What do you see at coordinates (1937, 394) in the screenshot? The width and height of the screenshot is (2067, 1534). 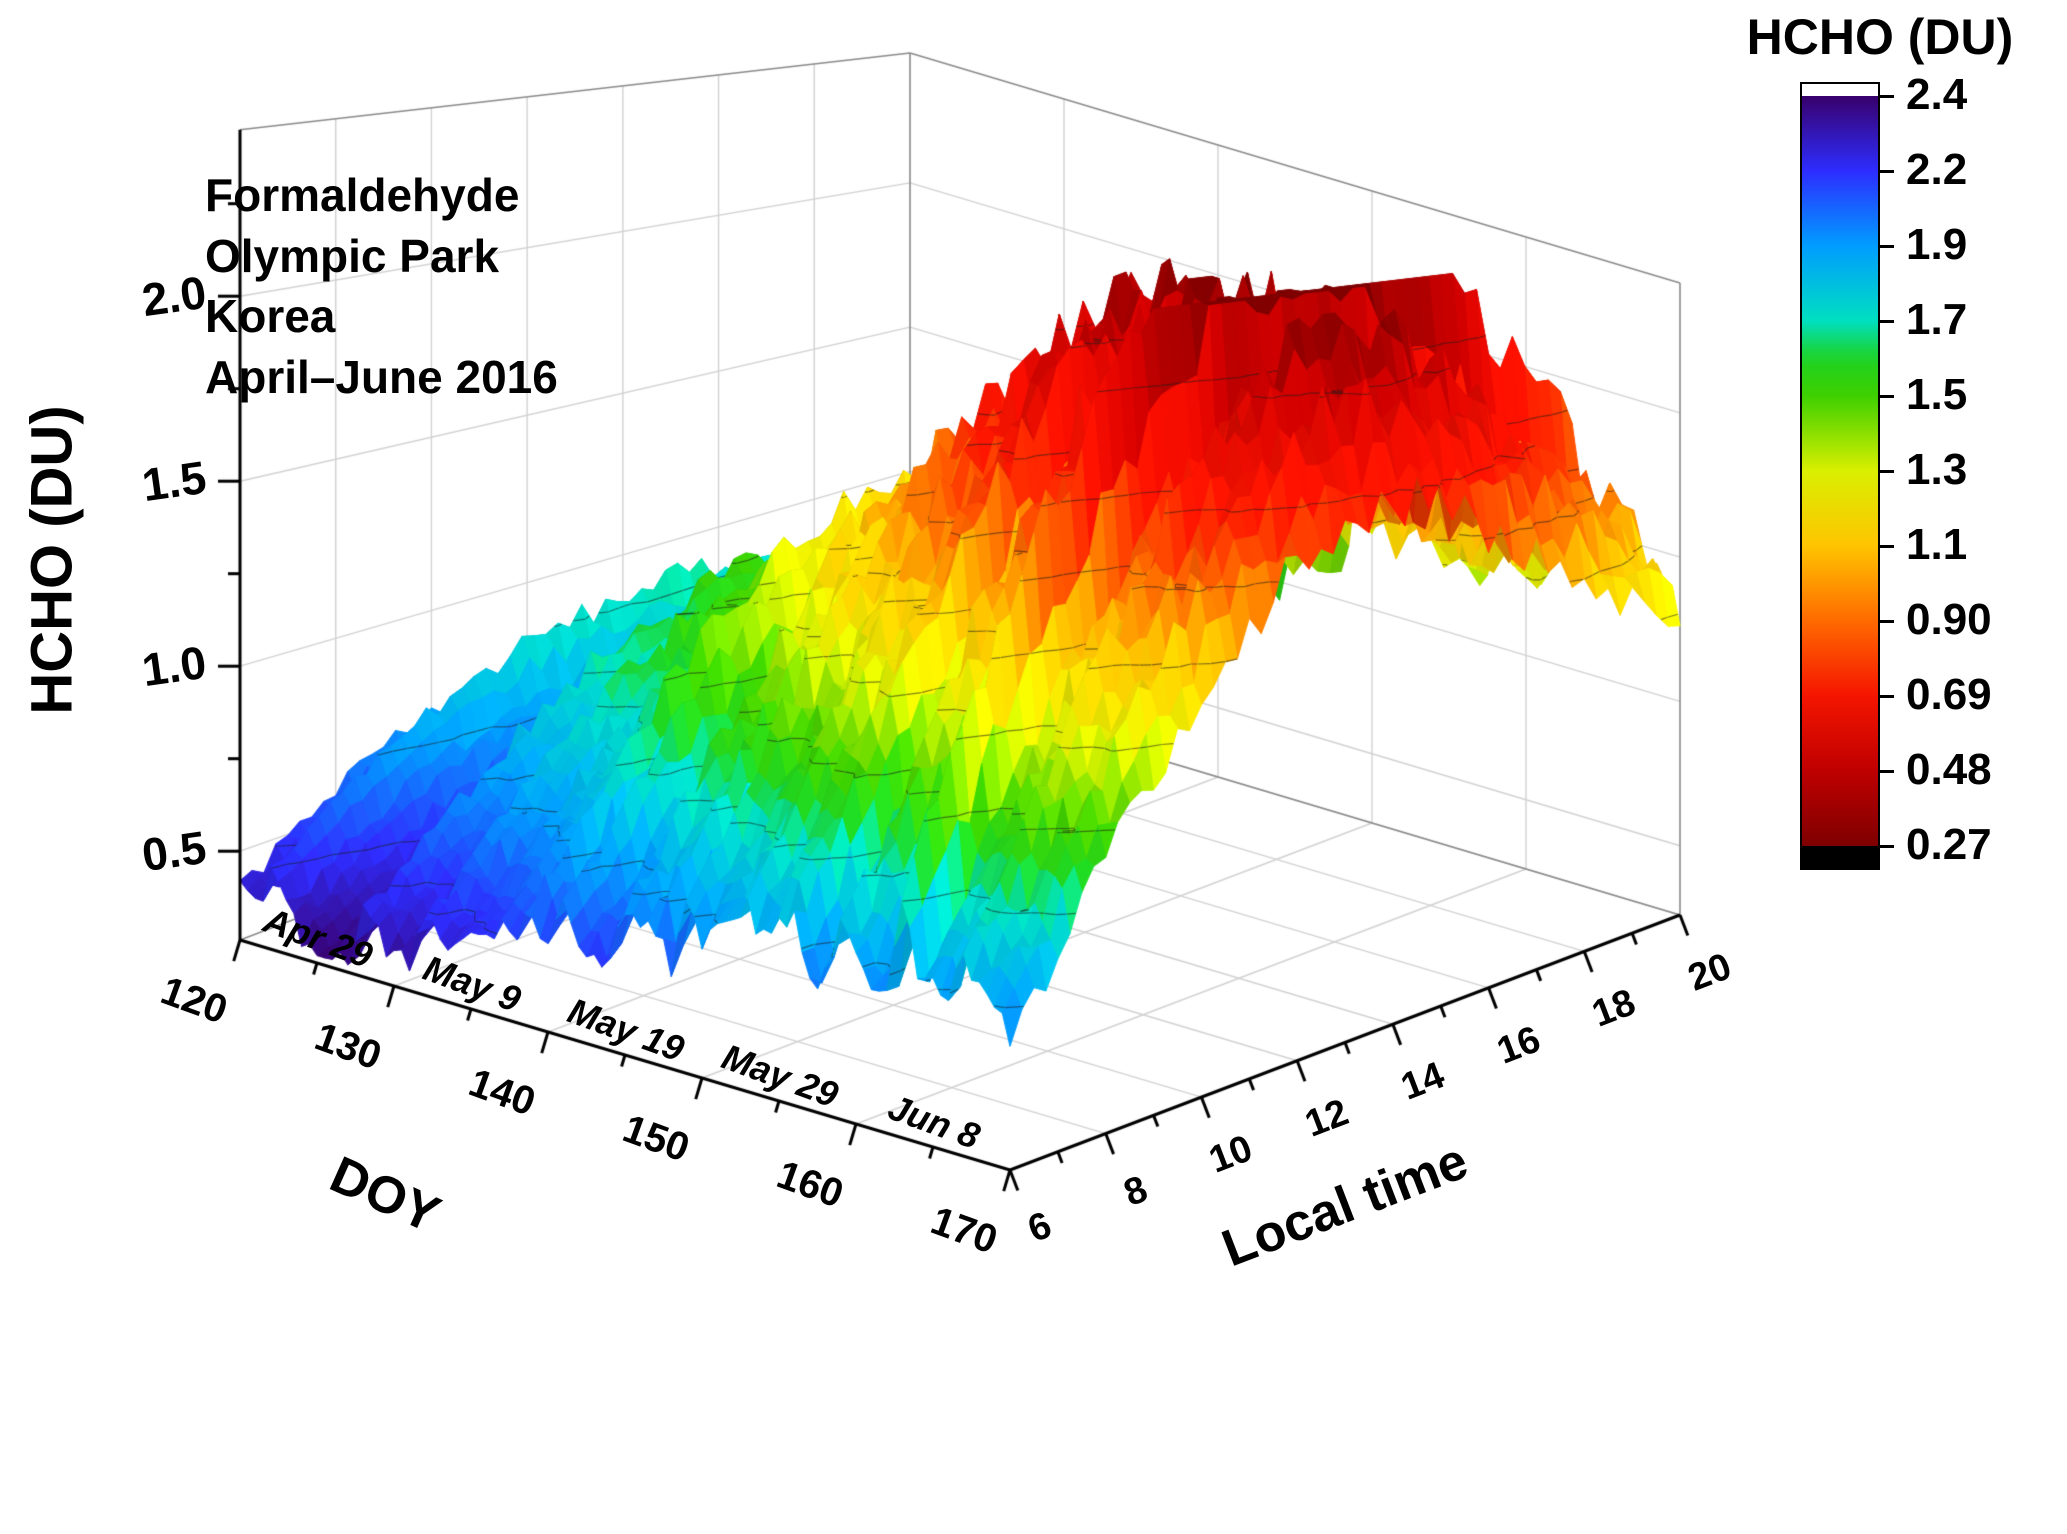 I see `colorbar-tick-label: 1.5` at bounding box center [1937, 394].